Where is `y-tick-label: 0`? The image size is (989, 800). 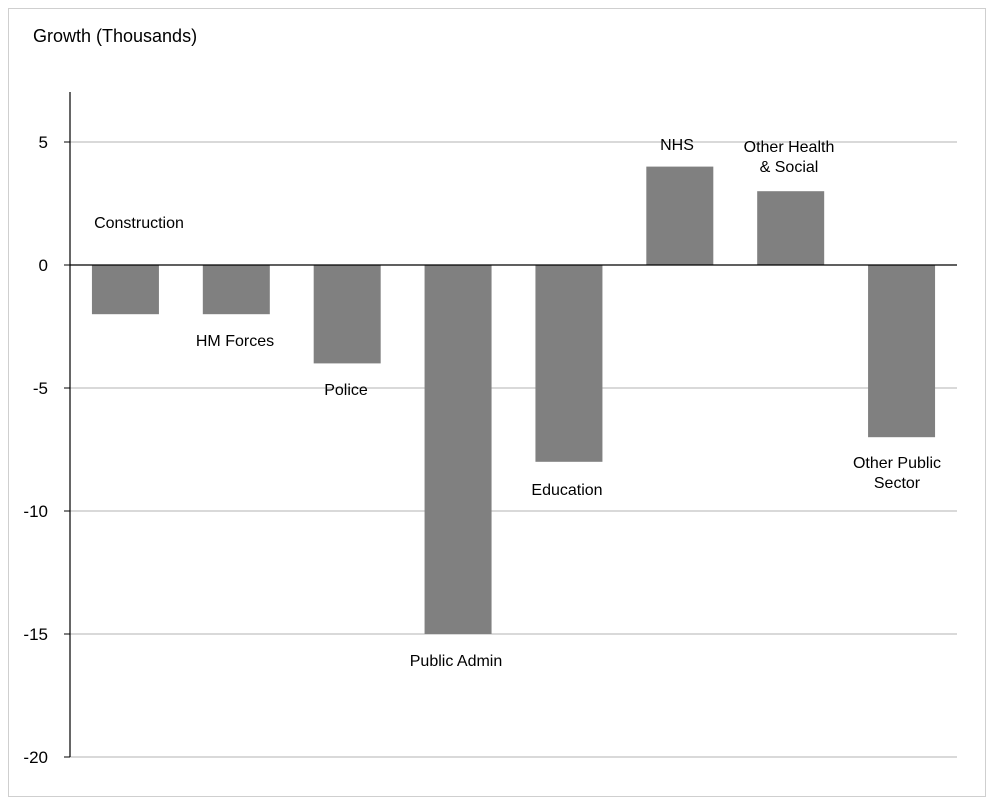
y-tick-label: 0 is located at coordinates (43, 265).